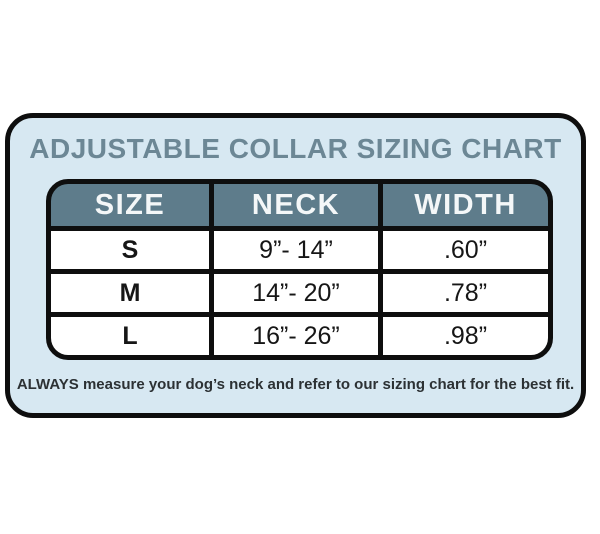 This screenshot has width=600, height=534. Describe the element at coordinates (465, 336) in the screenshot. I see `table-cell-width-l: .98”` at that location.